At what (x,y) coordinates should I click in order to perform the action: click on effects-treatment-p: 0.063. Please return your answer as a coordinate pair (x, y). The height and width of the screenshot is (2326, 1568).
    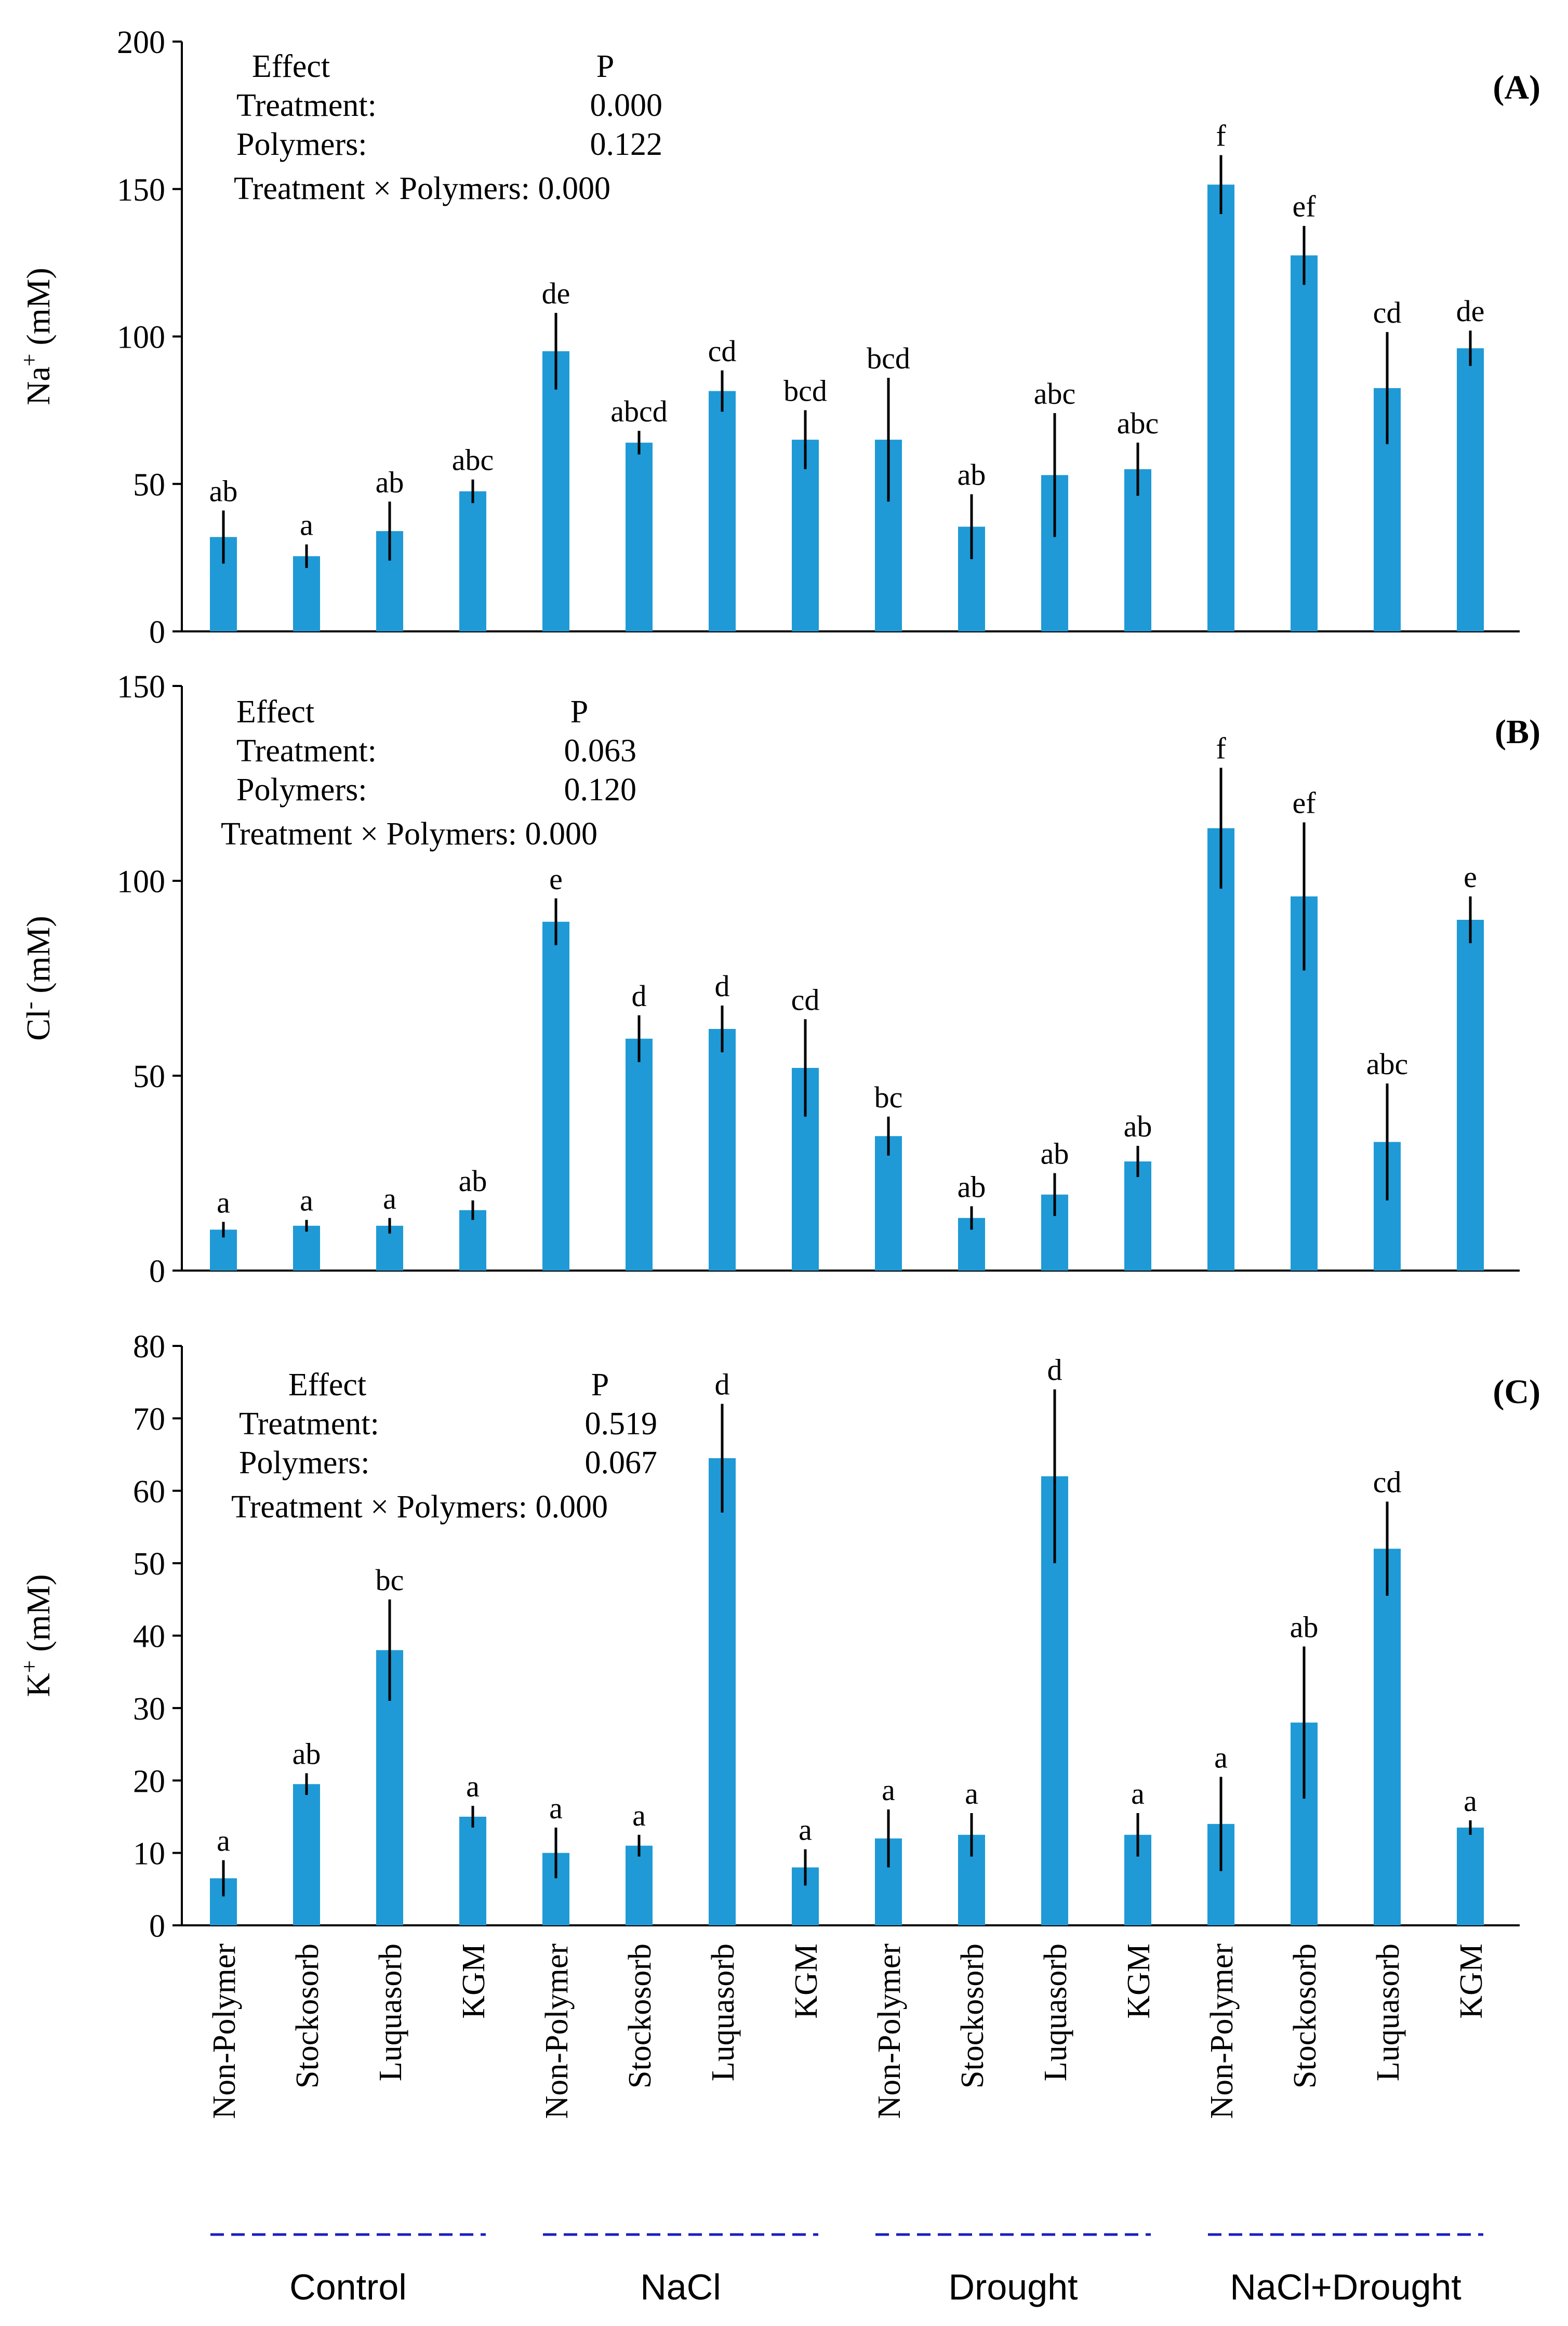
    Looking at the image, I should click on (600, 751).